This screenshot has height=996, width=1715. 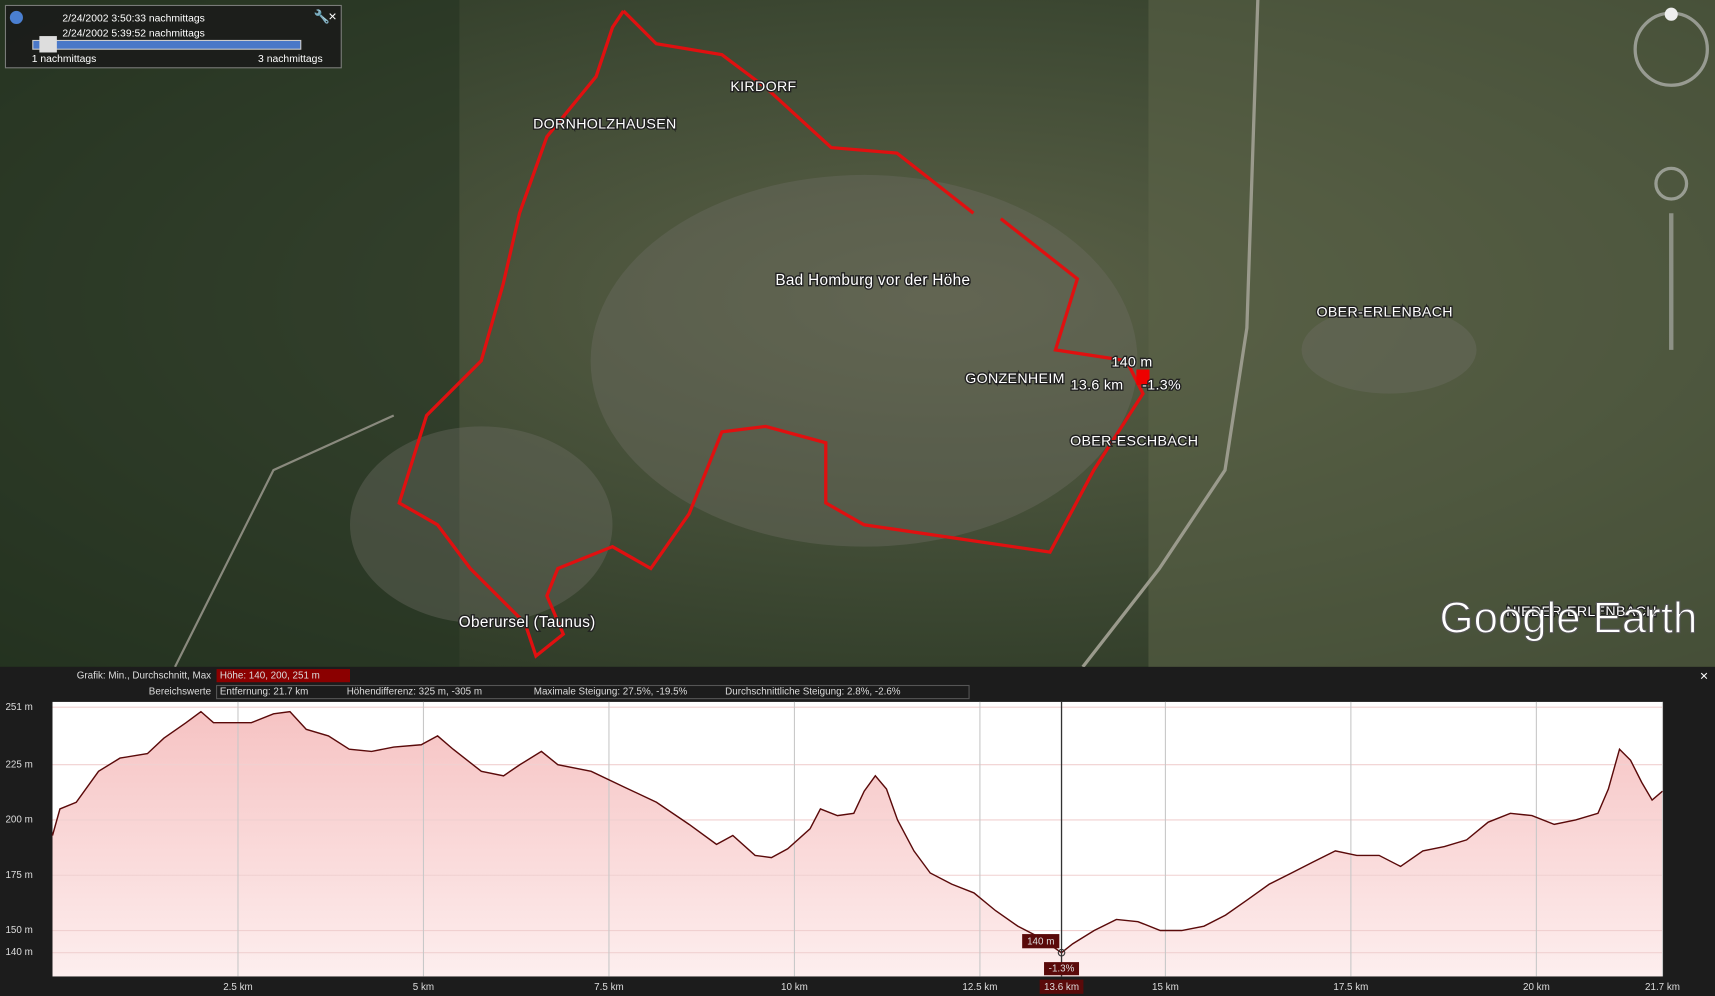 What do you see at coordinates (133, 18) in the screenshot?
I see `time-start: 2/24/2002 3:50:33 nachmittags` at bounding box center [133, 18].